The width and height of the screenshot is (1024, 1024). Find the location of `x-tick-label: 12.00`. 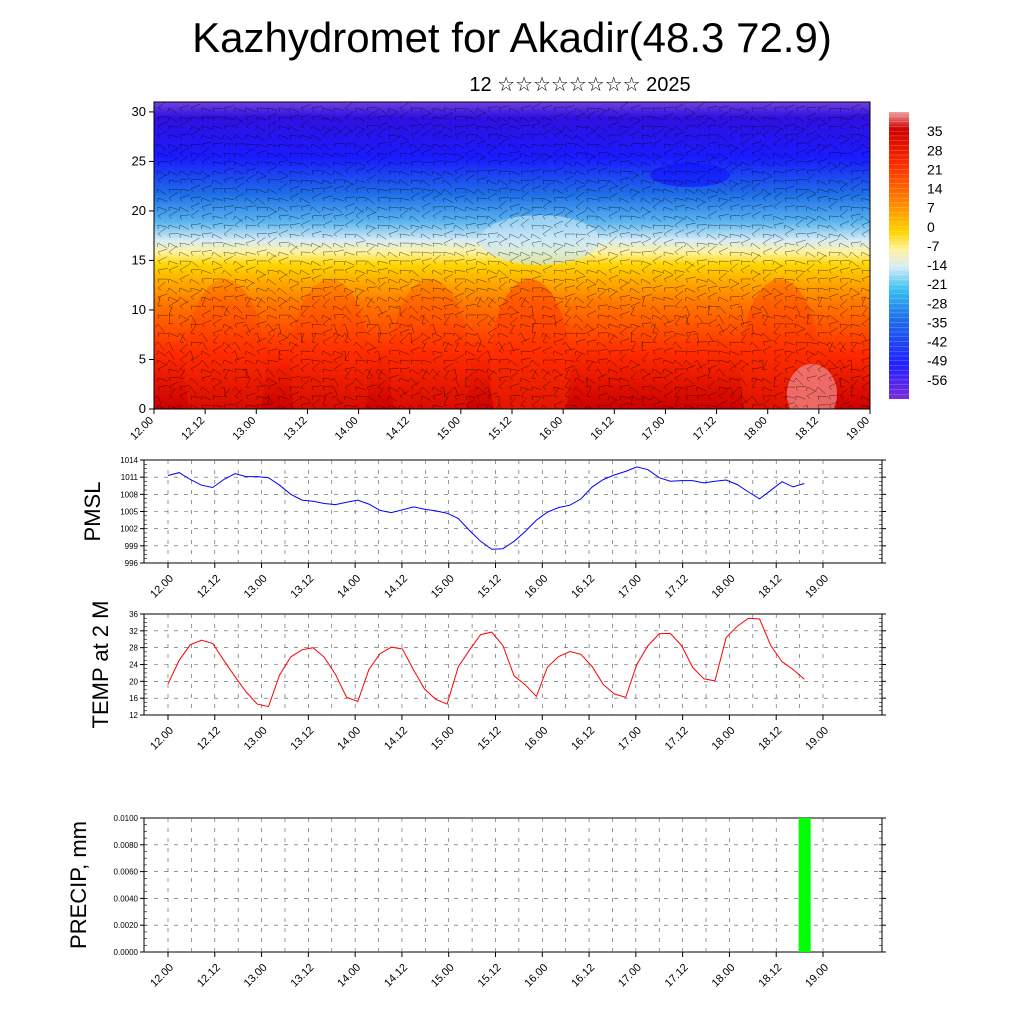

x-tick-label: 12.00 is located at coordinates (162, 976).